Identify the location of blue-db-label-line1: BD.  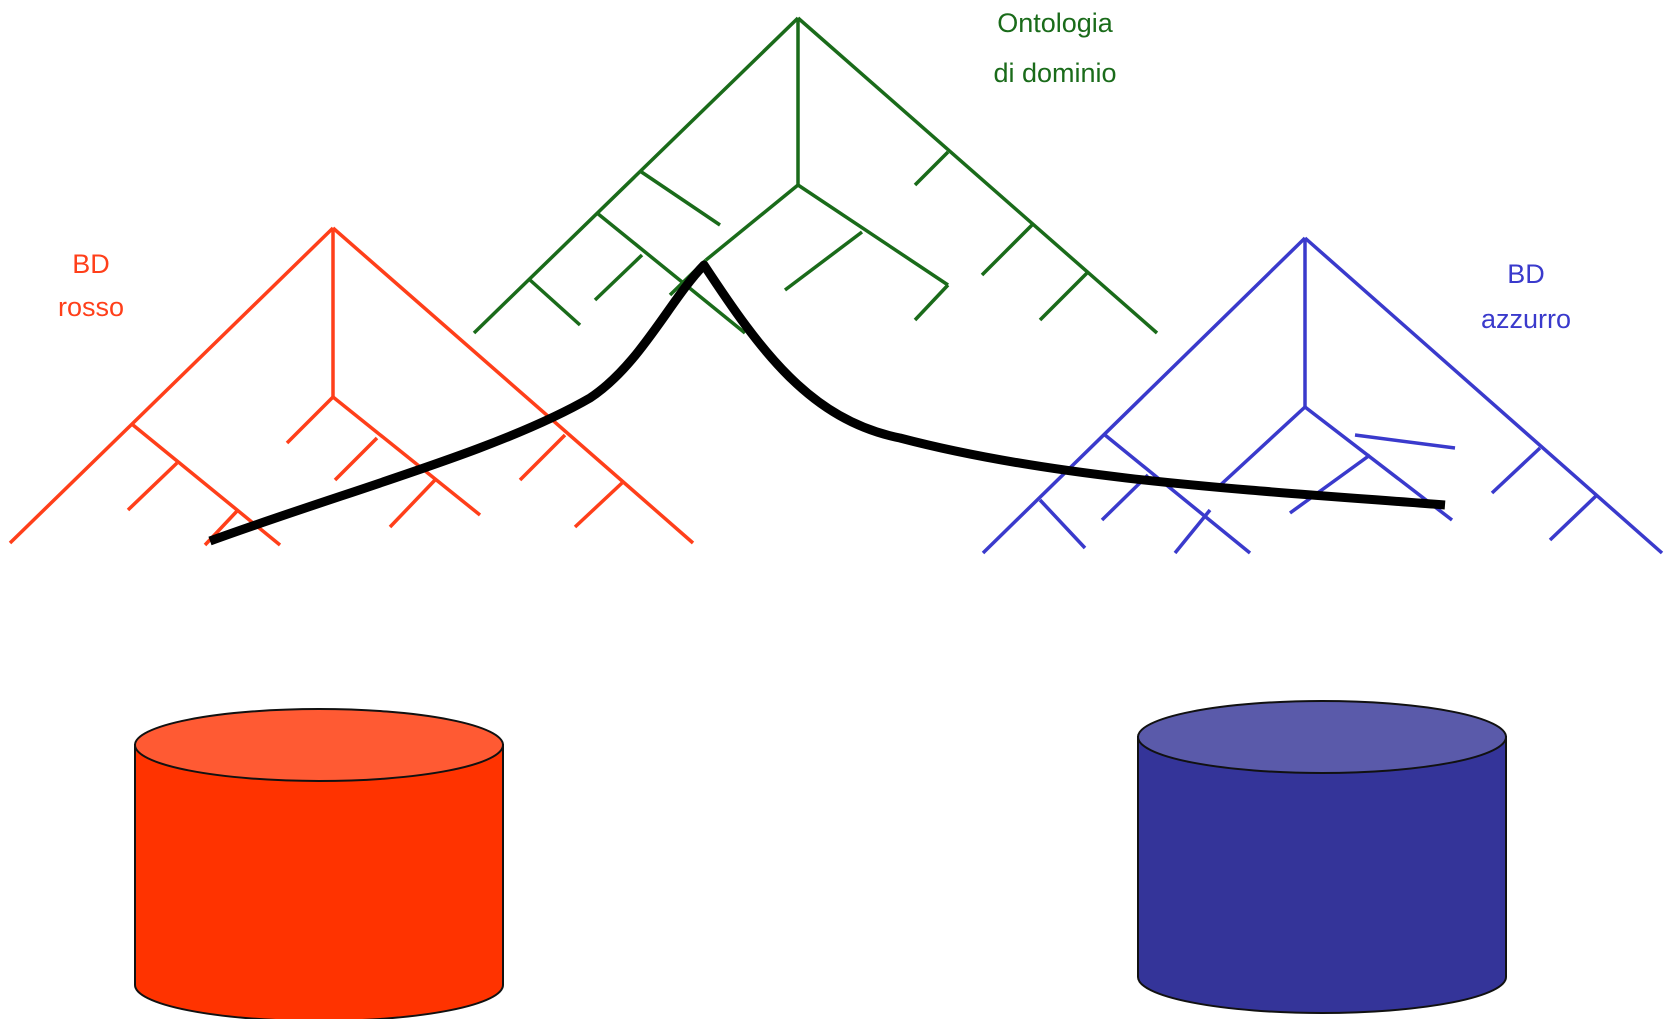
(1526, 274).